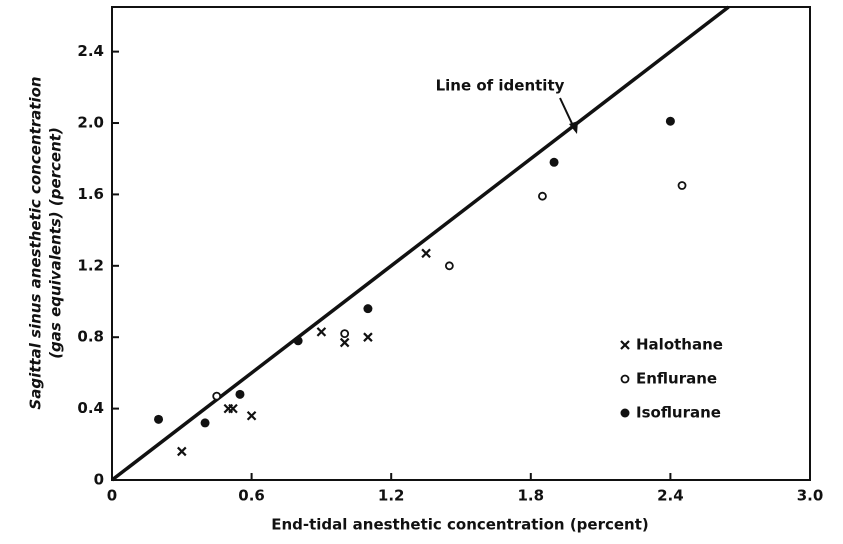  I want to click on legend-label: Halothane, so click(679, 345).